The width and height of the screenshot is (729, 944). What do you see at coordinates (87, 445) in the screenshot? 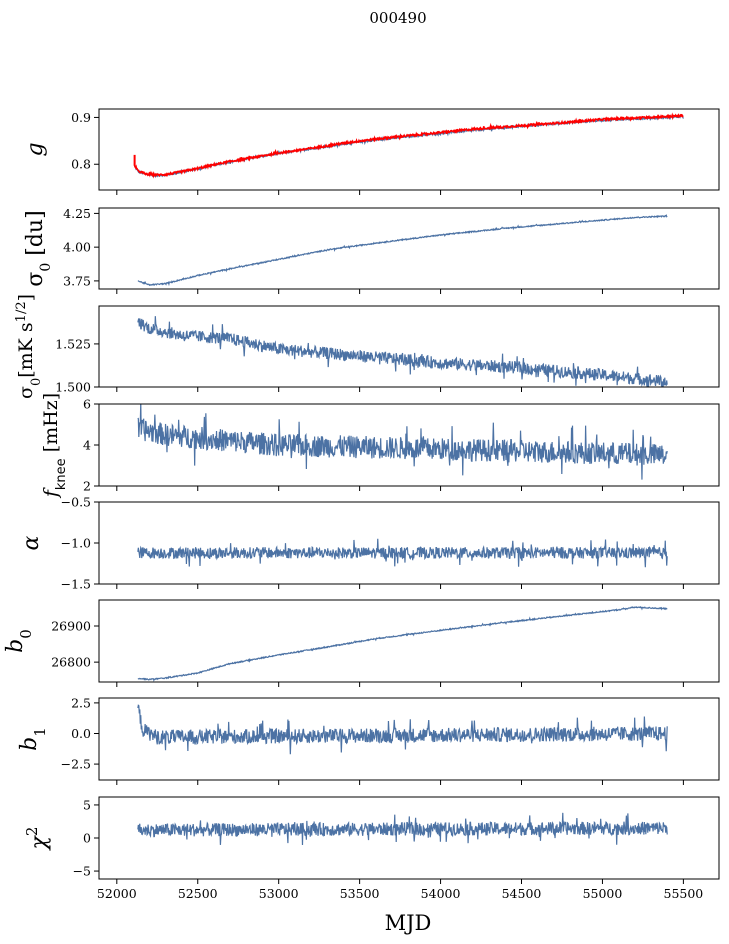
I see `y-tick-label: 4` at bounding box center [87, 445].